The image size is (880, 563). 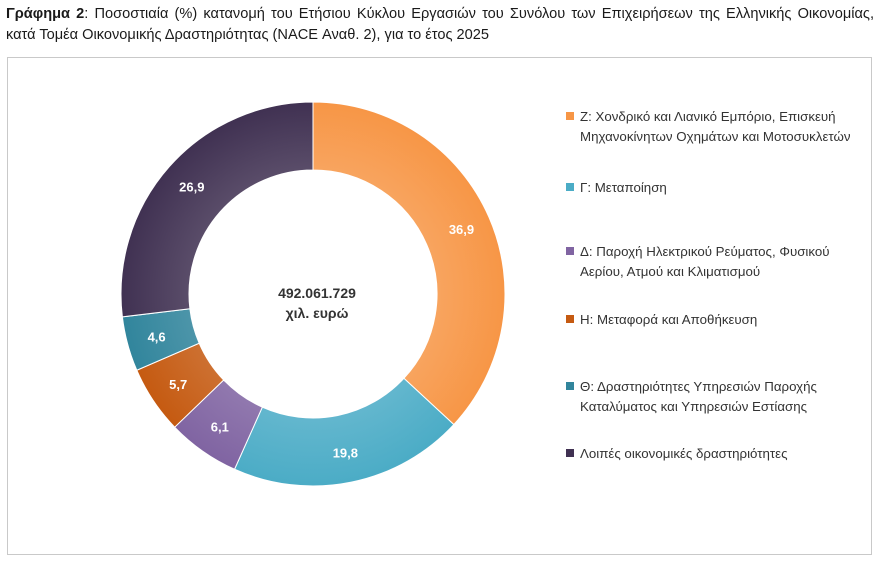 I want to click on data-label-2: 19,8, so click(x=345, y=453).